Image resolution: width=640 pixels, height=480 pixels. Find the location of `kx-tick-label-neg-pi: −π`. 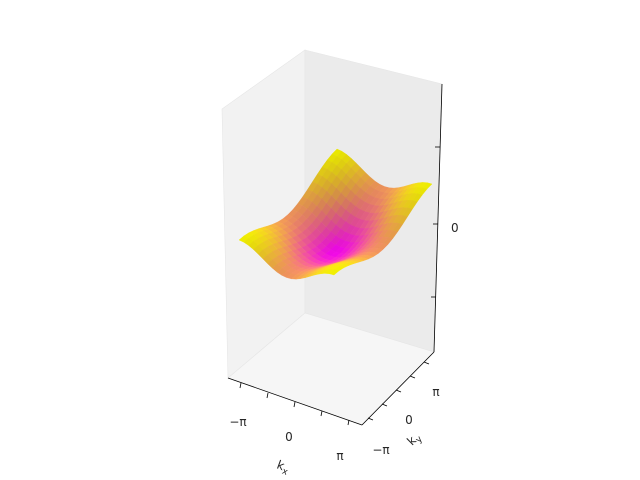

kx-tick-label-neg-pi: −π is located at coordinates (237, 422).